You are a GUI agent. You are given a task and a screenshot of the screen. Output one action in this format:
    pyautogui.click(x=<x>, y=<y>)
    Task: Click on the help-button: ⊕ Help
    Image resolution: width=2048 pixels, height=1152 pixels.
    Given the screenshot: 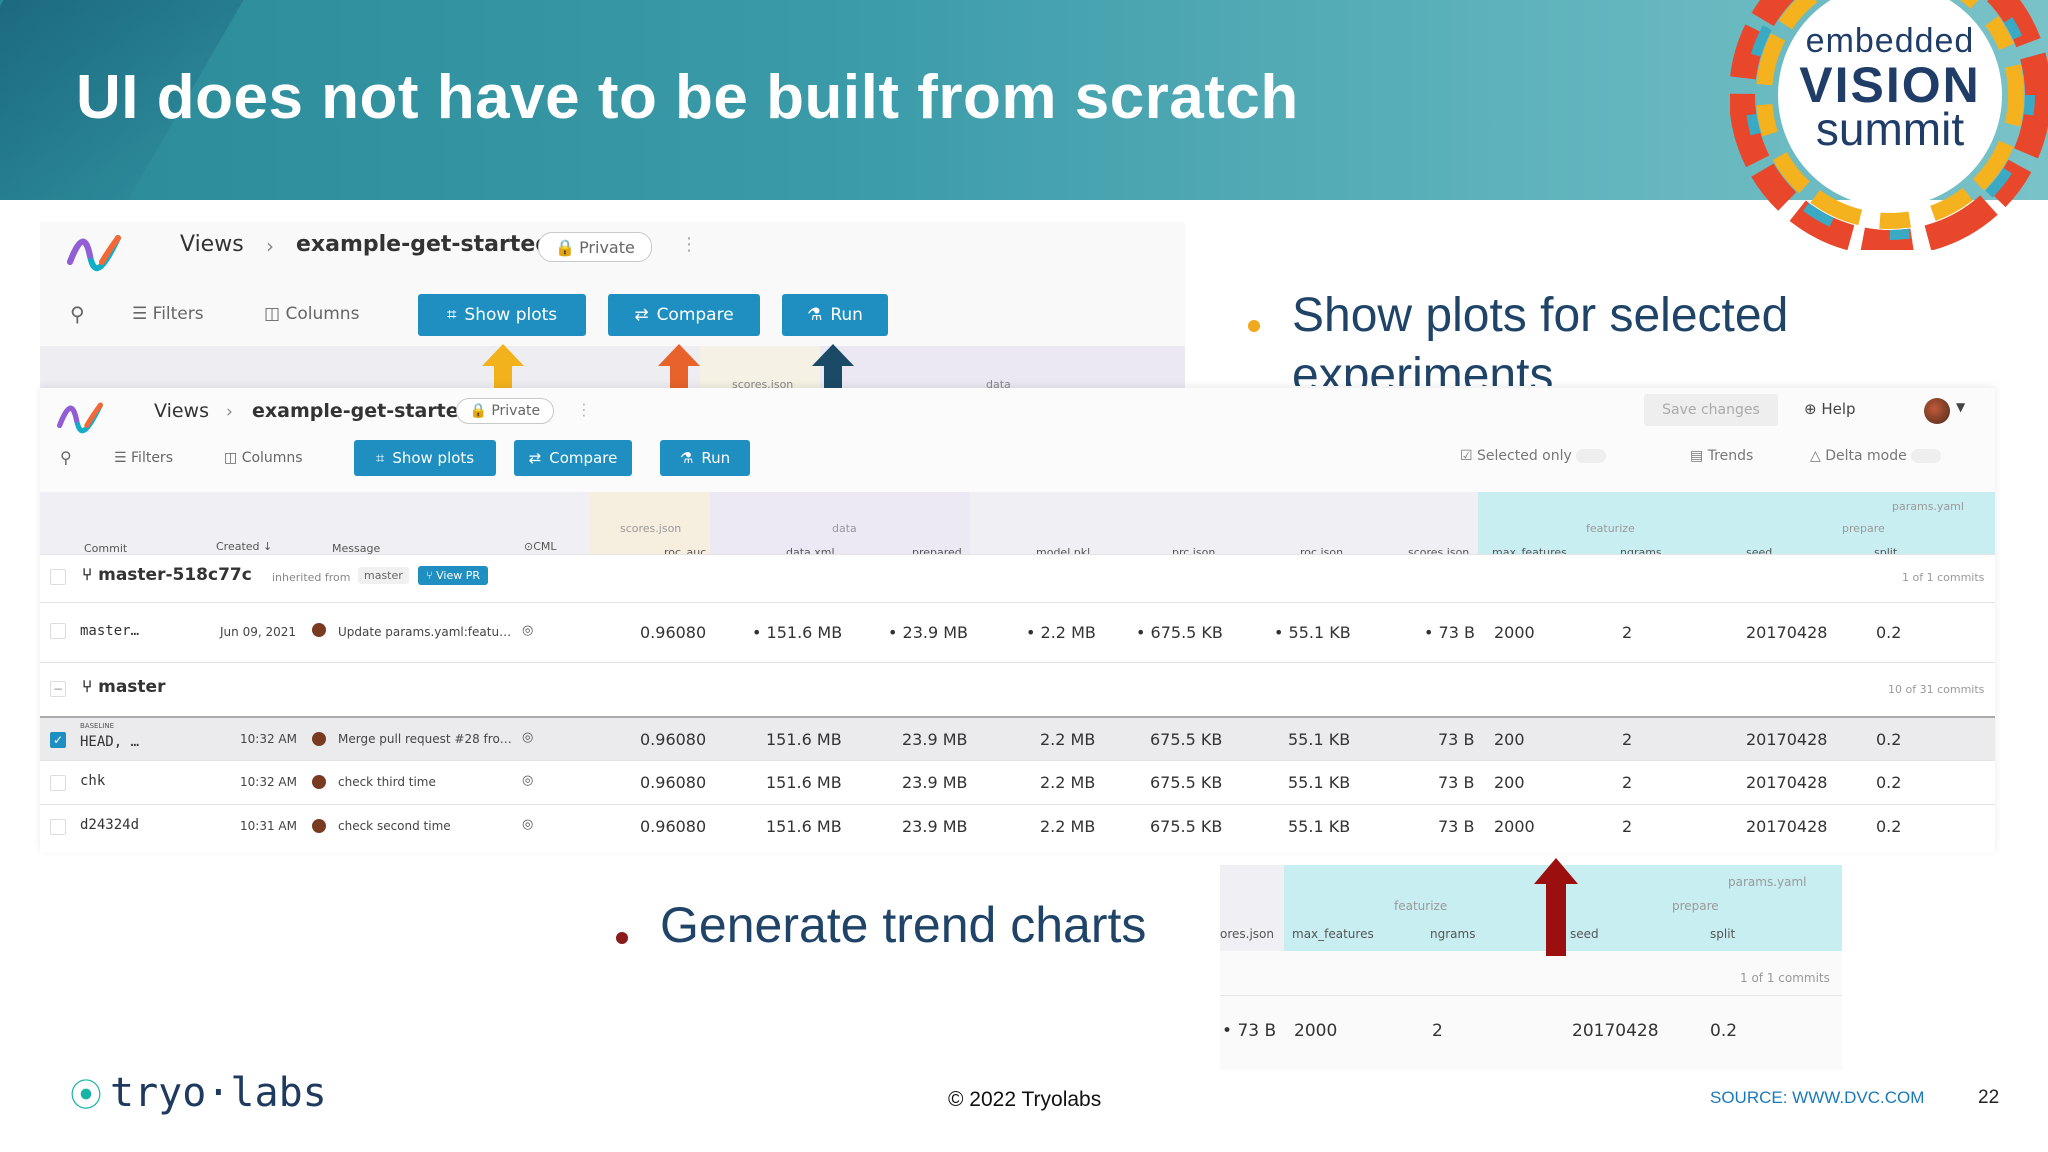 What is the action you would take?
    pyautogui.click(x=1830, y=409)
    